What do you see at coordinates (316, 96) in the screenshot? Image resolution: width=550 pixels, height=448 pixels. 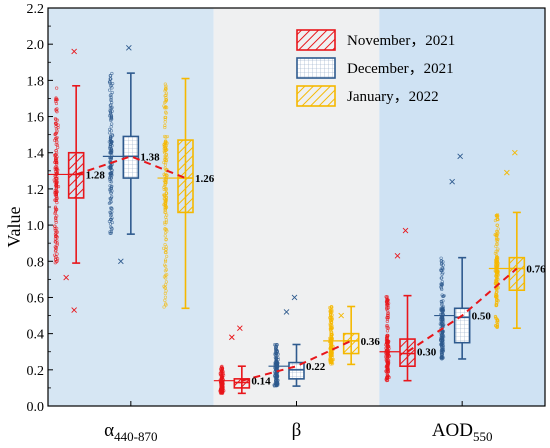 I see `legend-swatch` at bounding box center [316, 96].